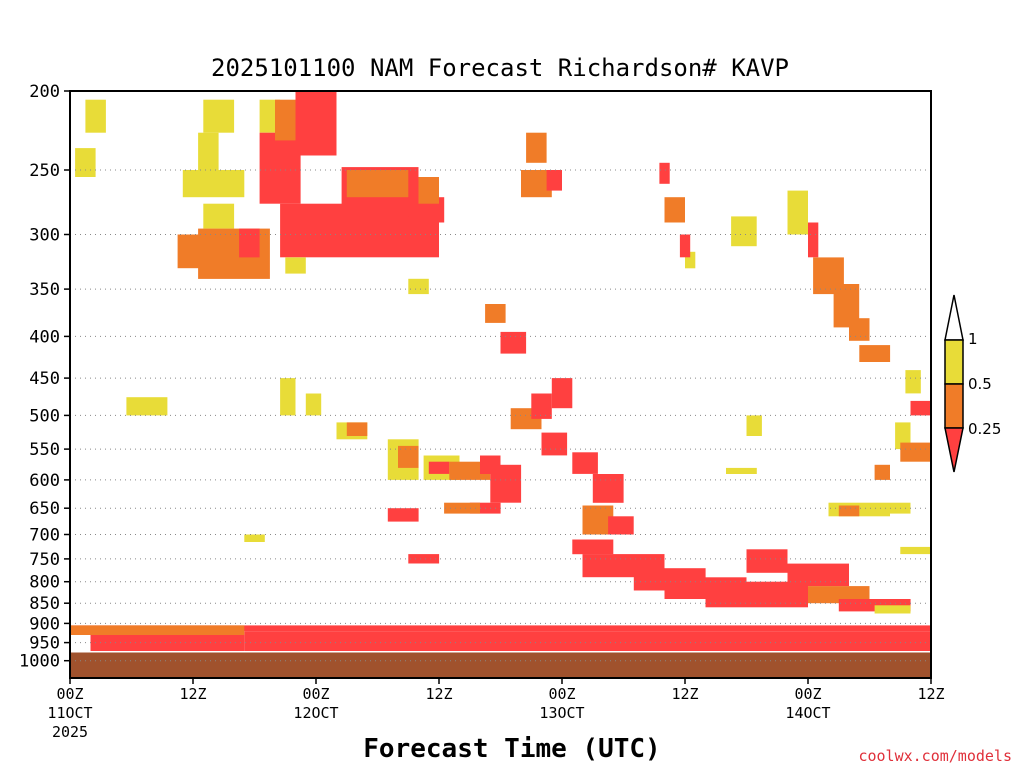  Describe the element at coordinates (954, 406) in the screenshot. I see `colorbar-segment-quarter-to-half` at that location.